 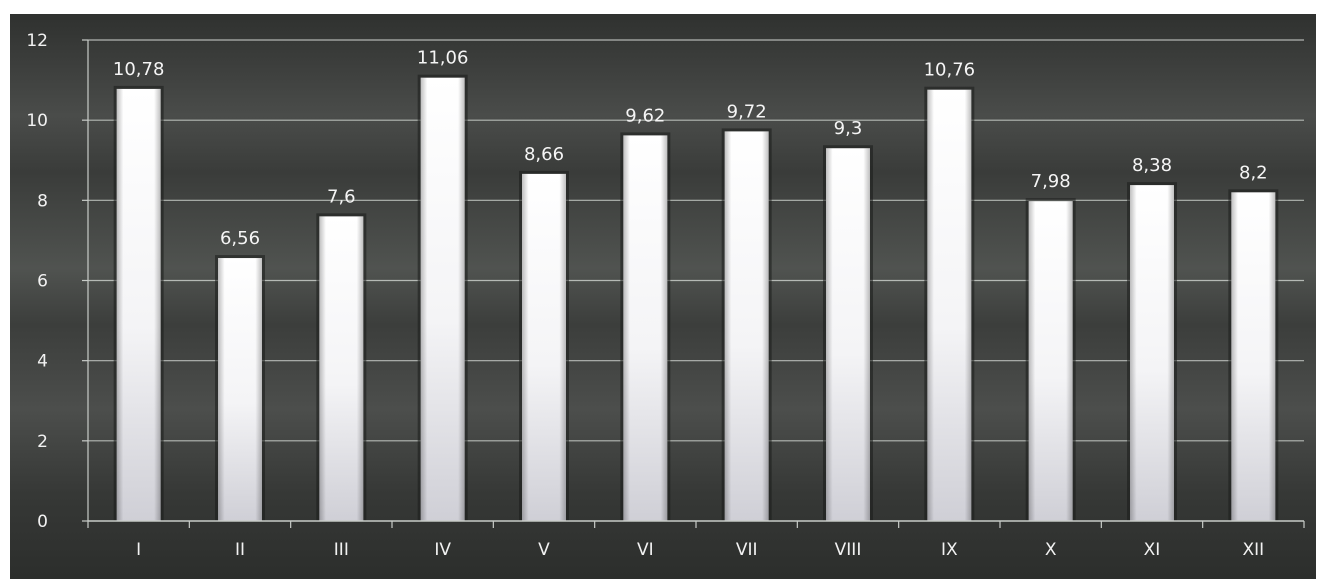 I want to click on data-label: 10,76, so click(x=950, y=70).